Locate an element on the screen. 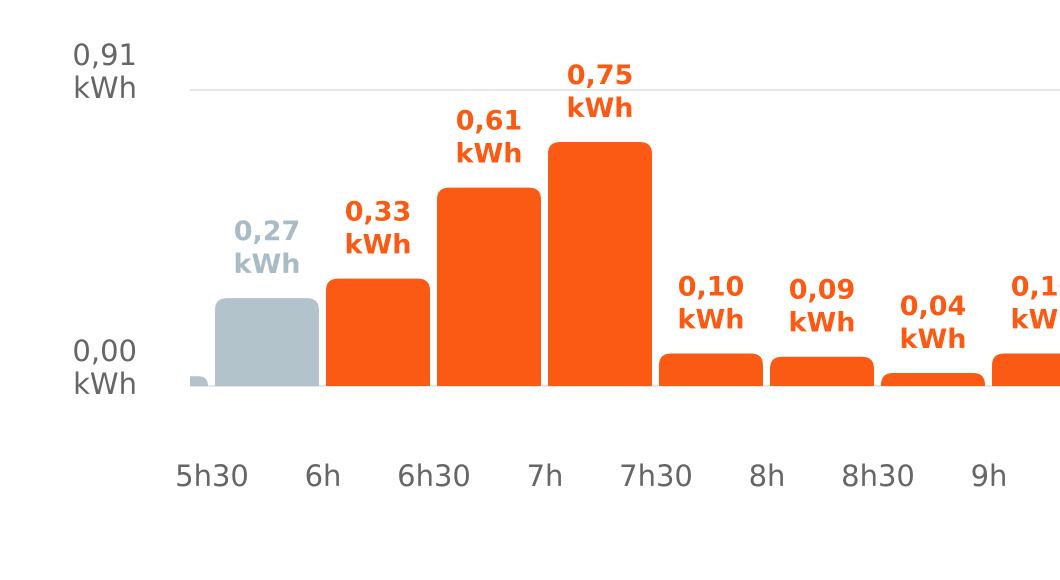  x-tick-label: 6h is located at coordinates (323, 476).